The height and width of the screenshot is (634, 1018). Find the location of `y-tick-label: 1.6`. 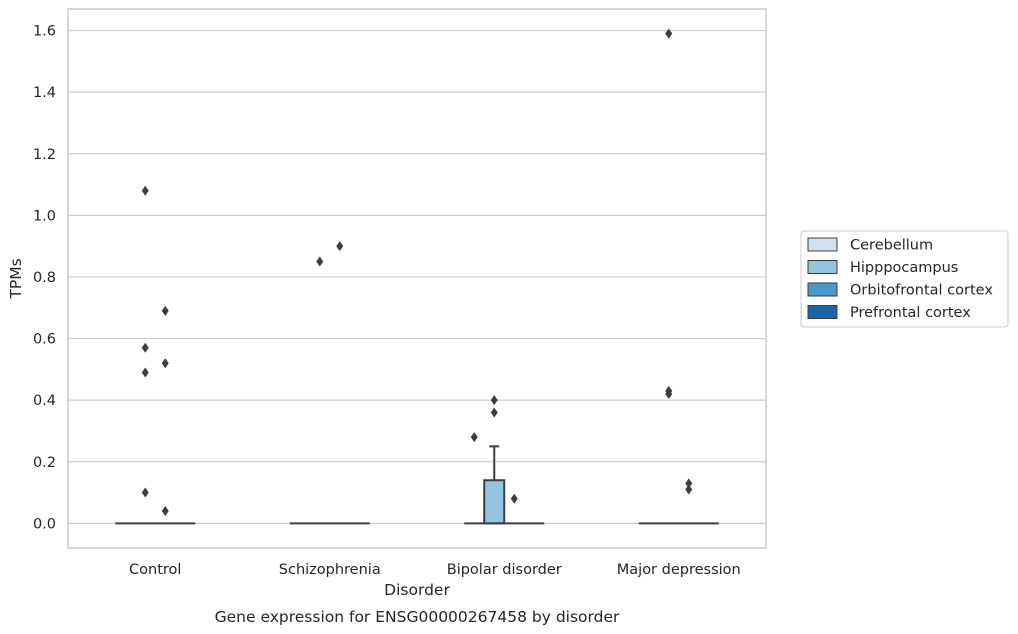

y-tick-label: 1.6 is located at coordinates (44, 32).